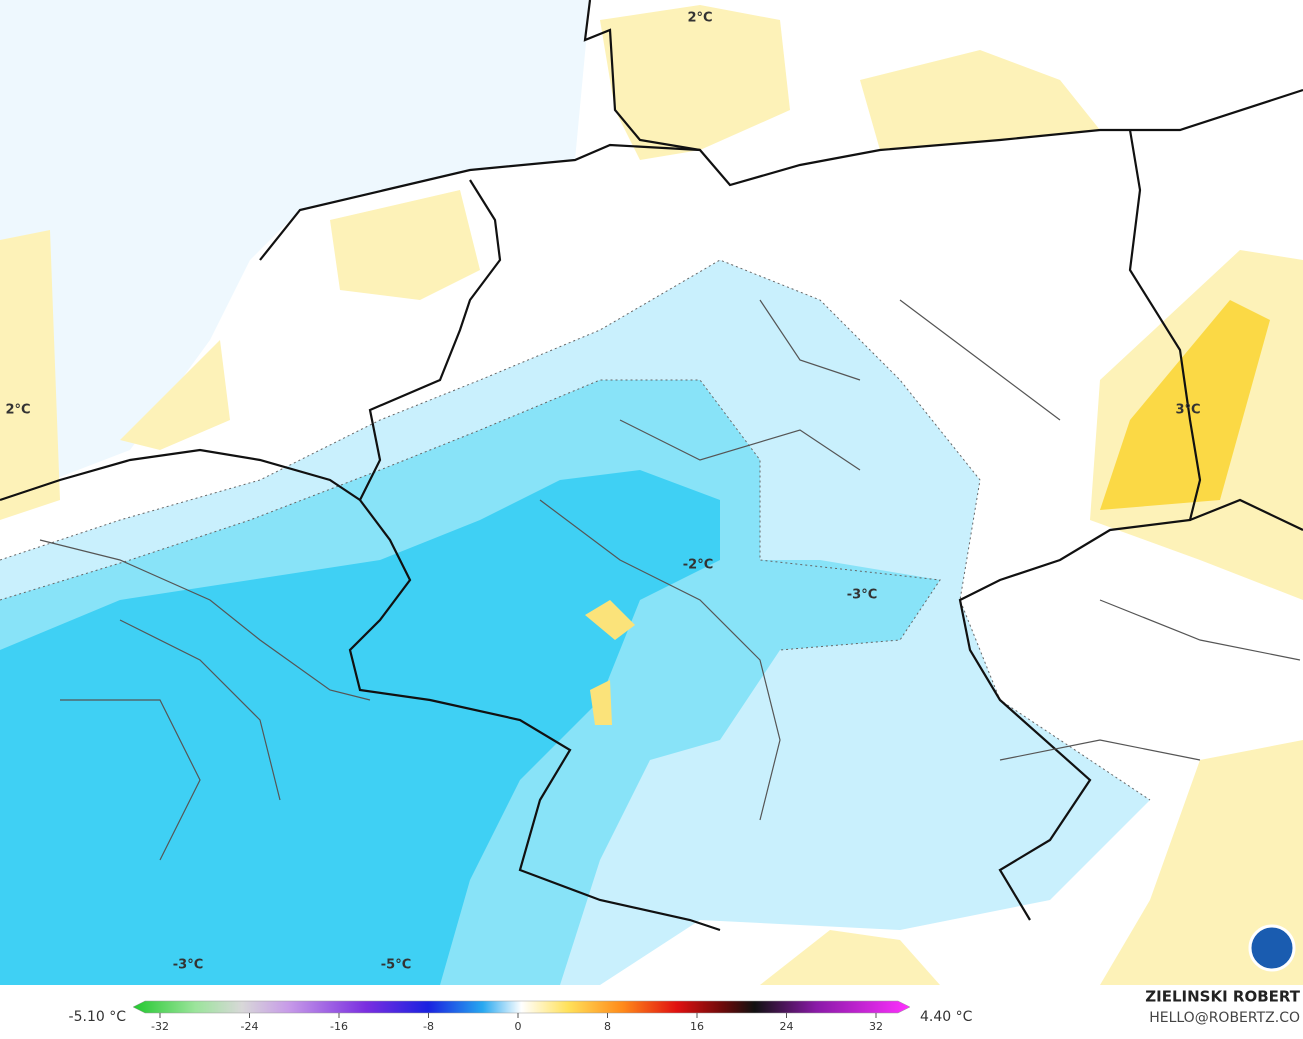 Image resolution: width=1303 pixels, height=1039 pixels. Describe the element at coordinates (521, 1007) in the screenshot. I see `colorbar` at that location.